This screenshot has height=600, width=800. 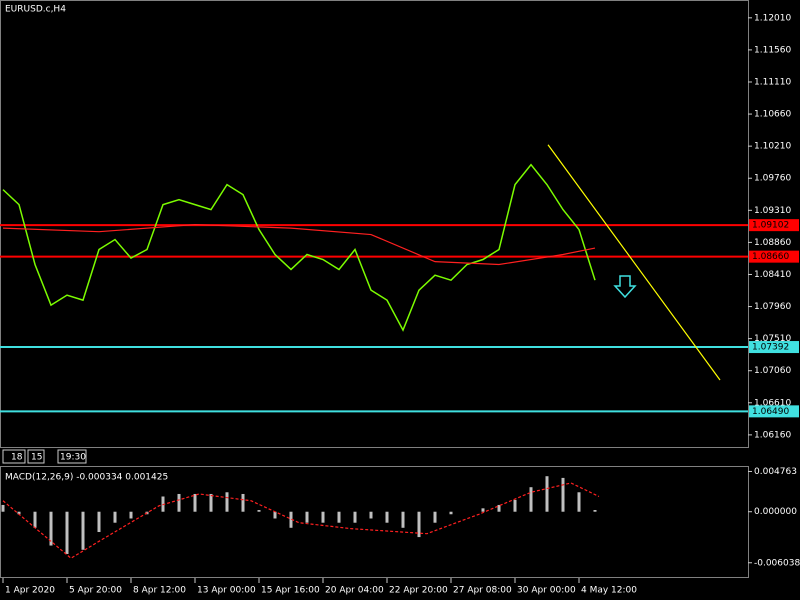 I want to click on y-tick-label: -0.006038, so click(x=777, y=563).